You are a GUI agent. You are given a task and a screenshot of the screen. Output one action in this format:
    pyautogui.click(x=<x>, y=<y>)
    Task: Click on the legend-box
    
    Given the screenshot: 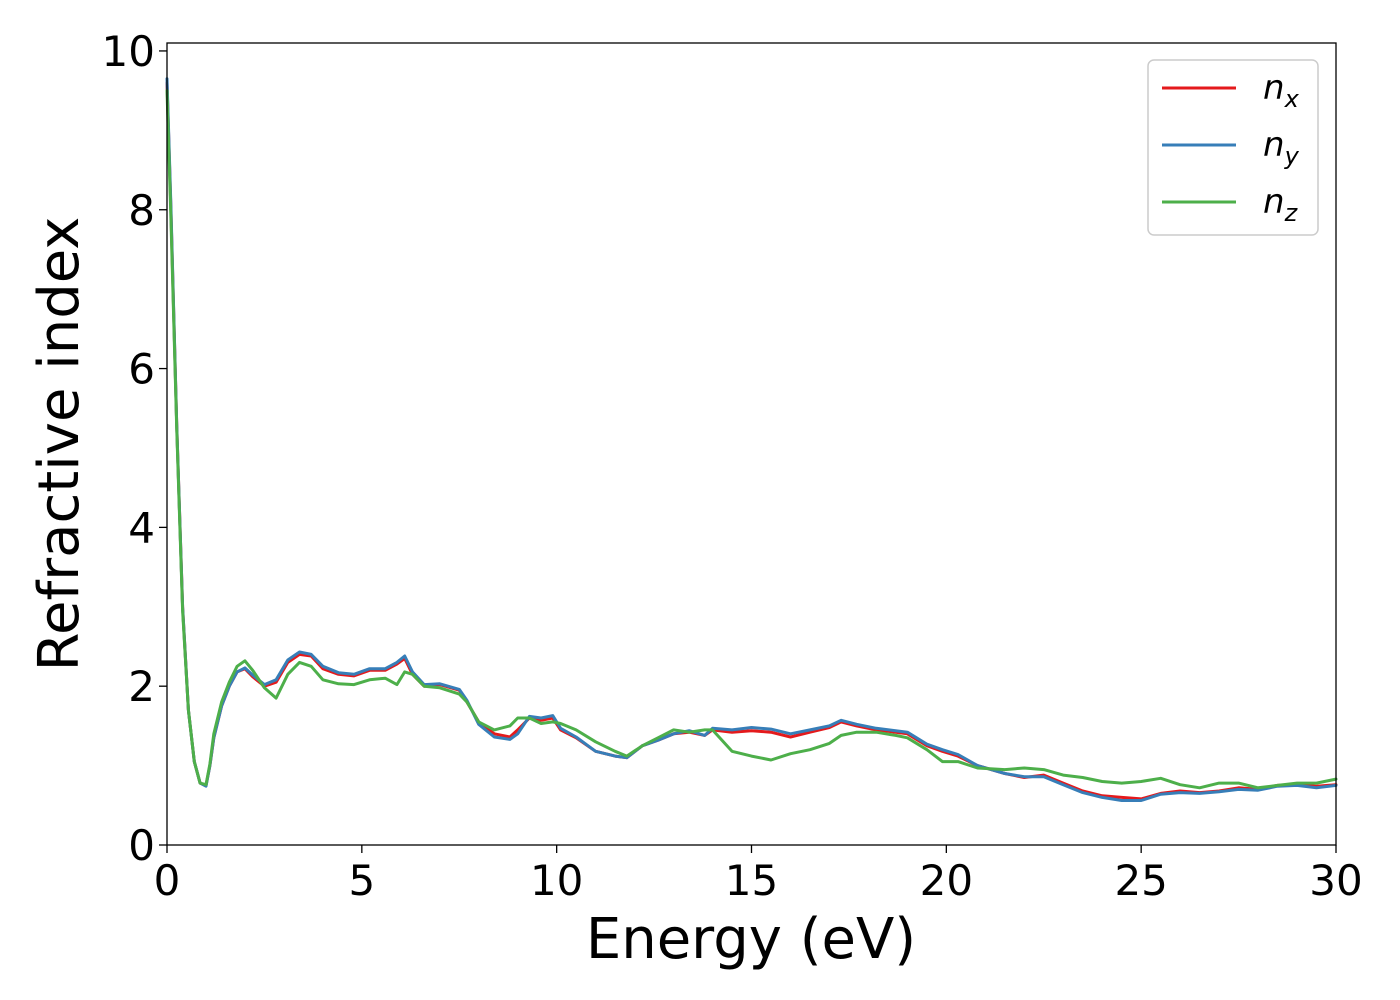 What is the action you would take?
    pyautogui.click(x=1233, y=147)
    